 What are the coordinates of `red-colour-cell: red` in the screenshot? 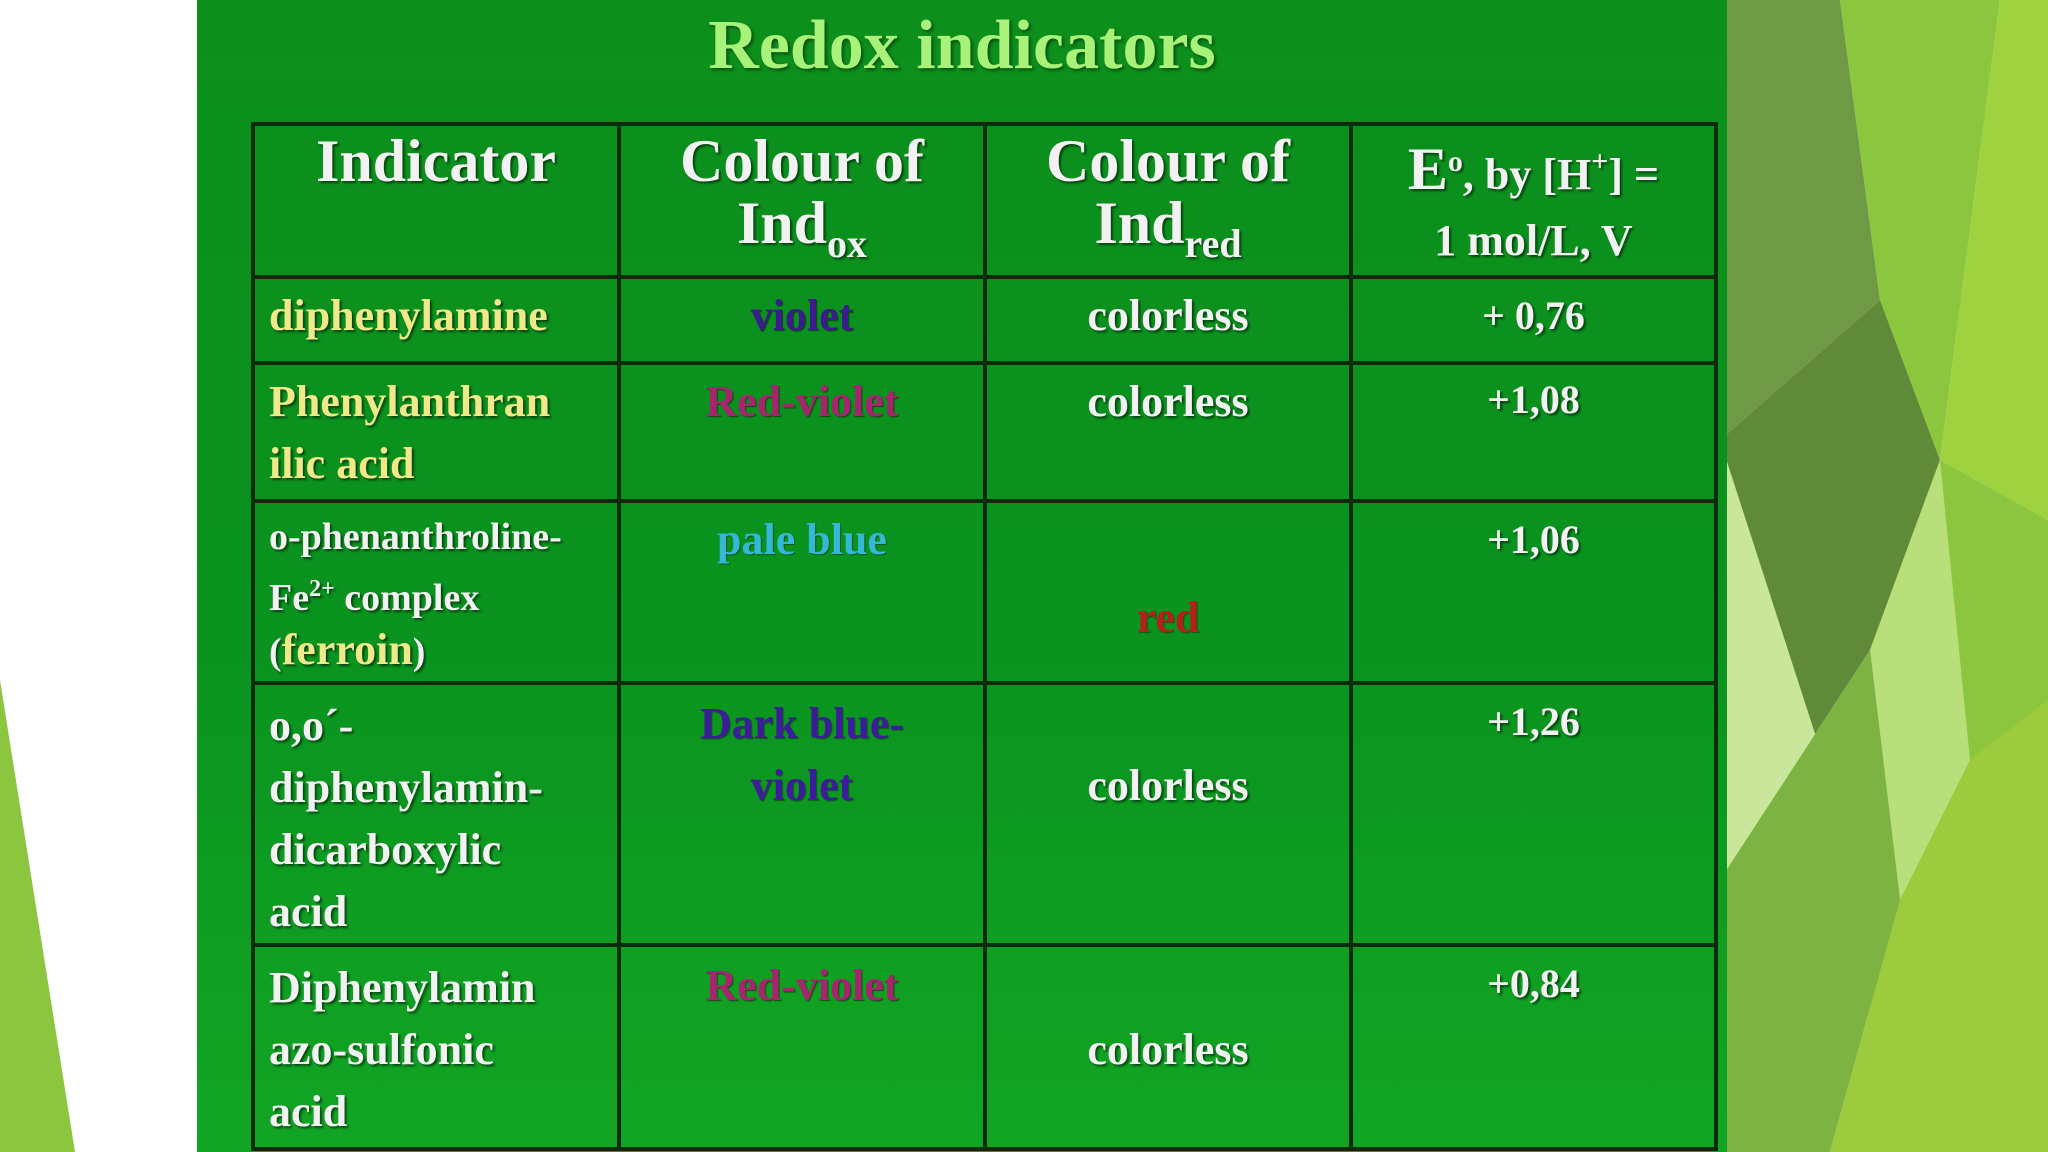 It's located at (1168, 592).